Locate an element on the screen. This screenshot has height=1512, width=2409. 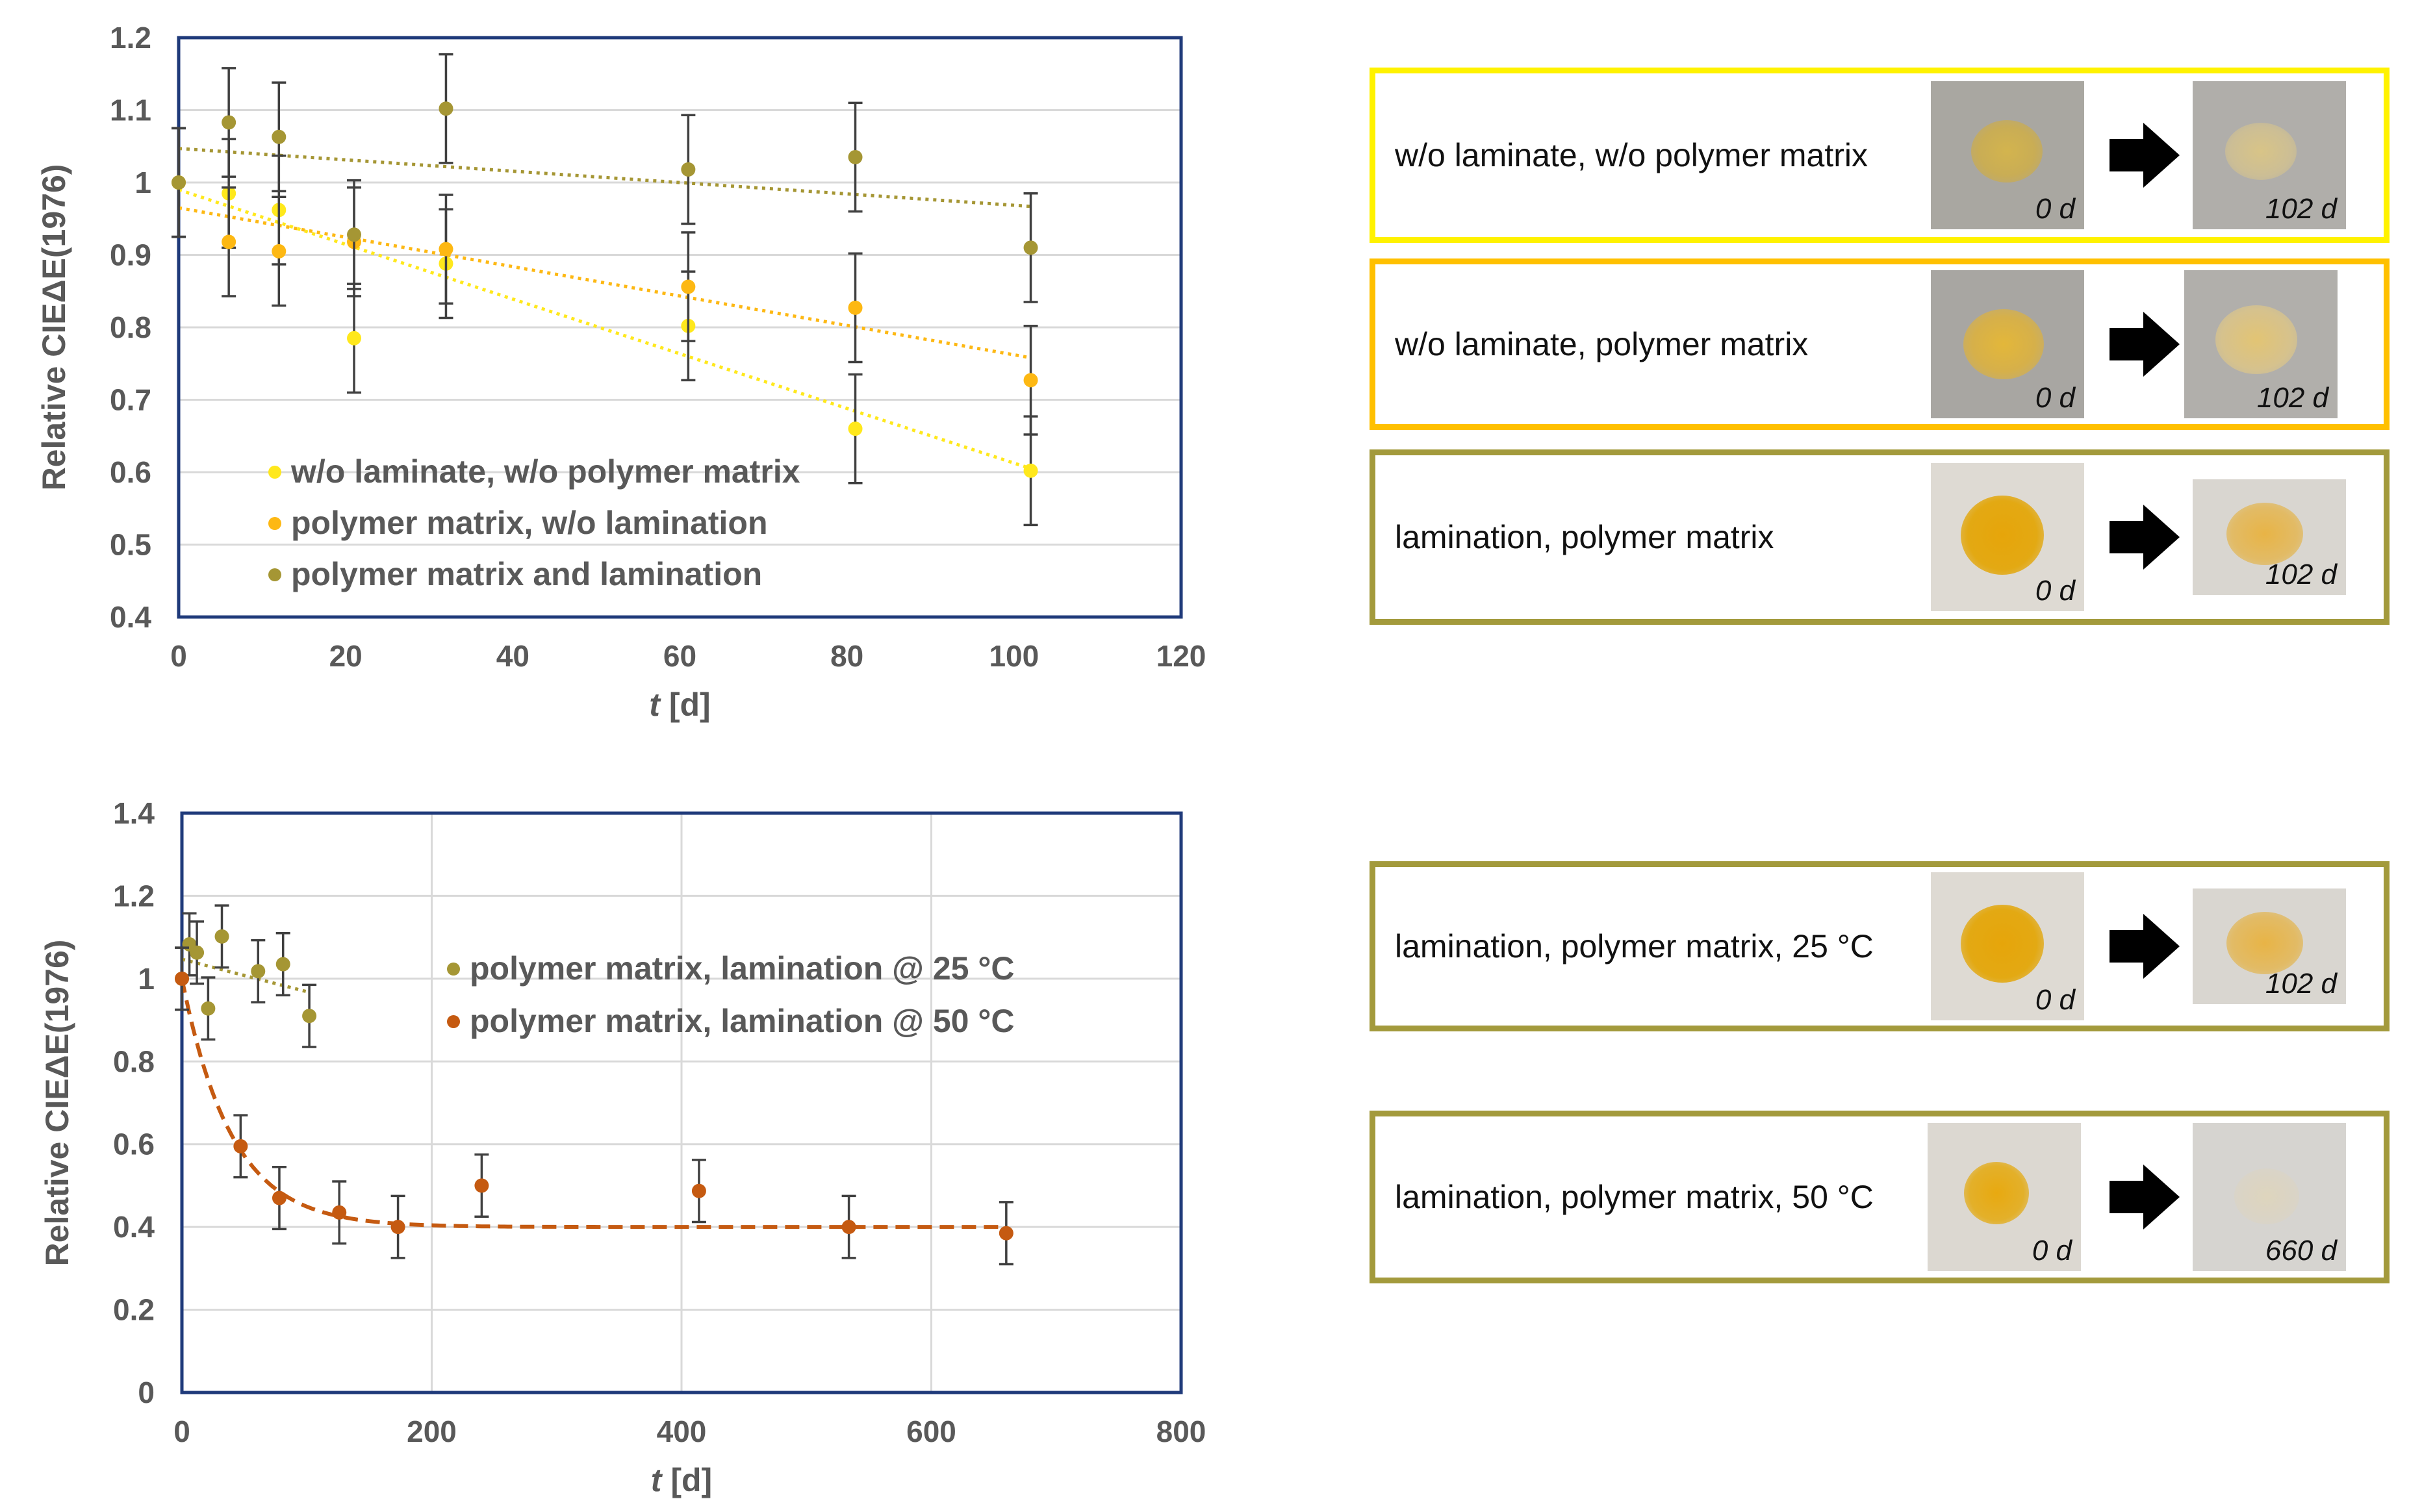
x-tick-label: 800 is located at coordinates (1181, 1432).